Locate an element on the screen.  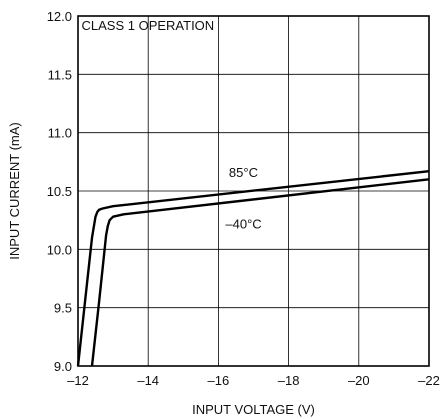
x-tick-label: –12 is located at coordinates (78, 380).